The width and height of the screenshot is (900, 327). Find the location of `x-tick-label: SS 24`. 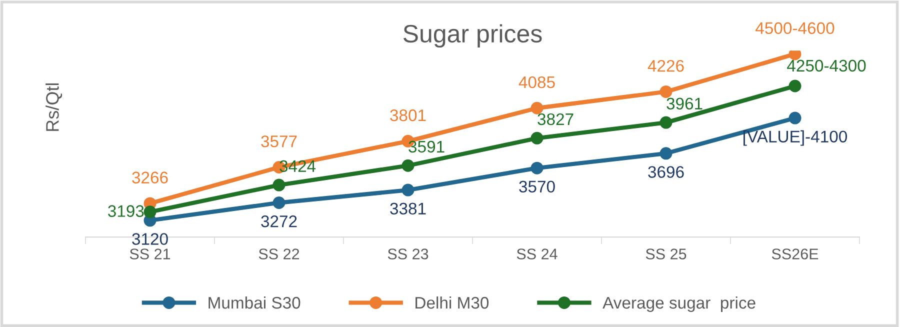

x-tick-label: SS 24 is located at coordinates (537, 254).